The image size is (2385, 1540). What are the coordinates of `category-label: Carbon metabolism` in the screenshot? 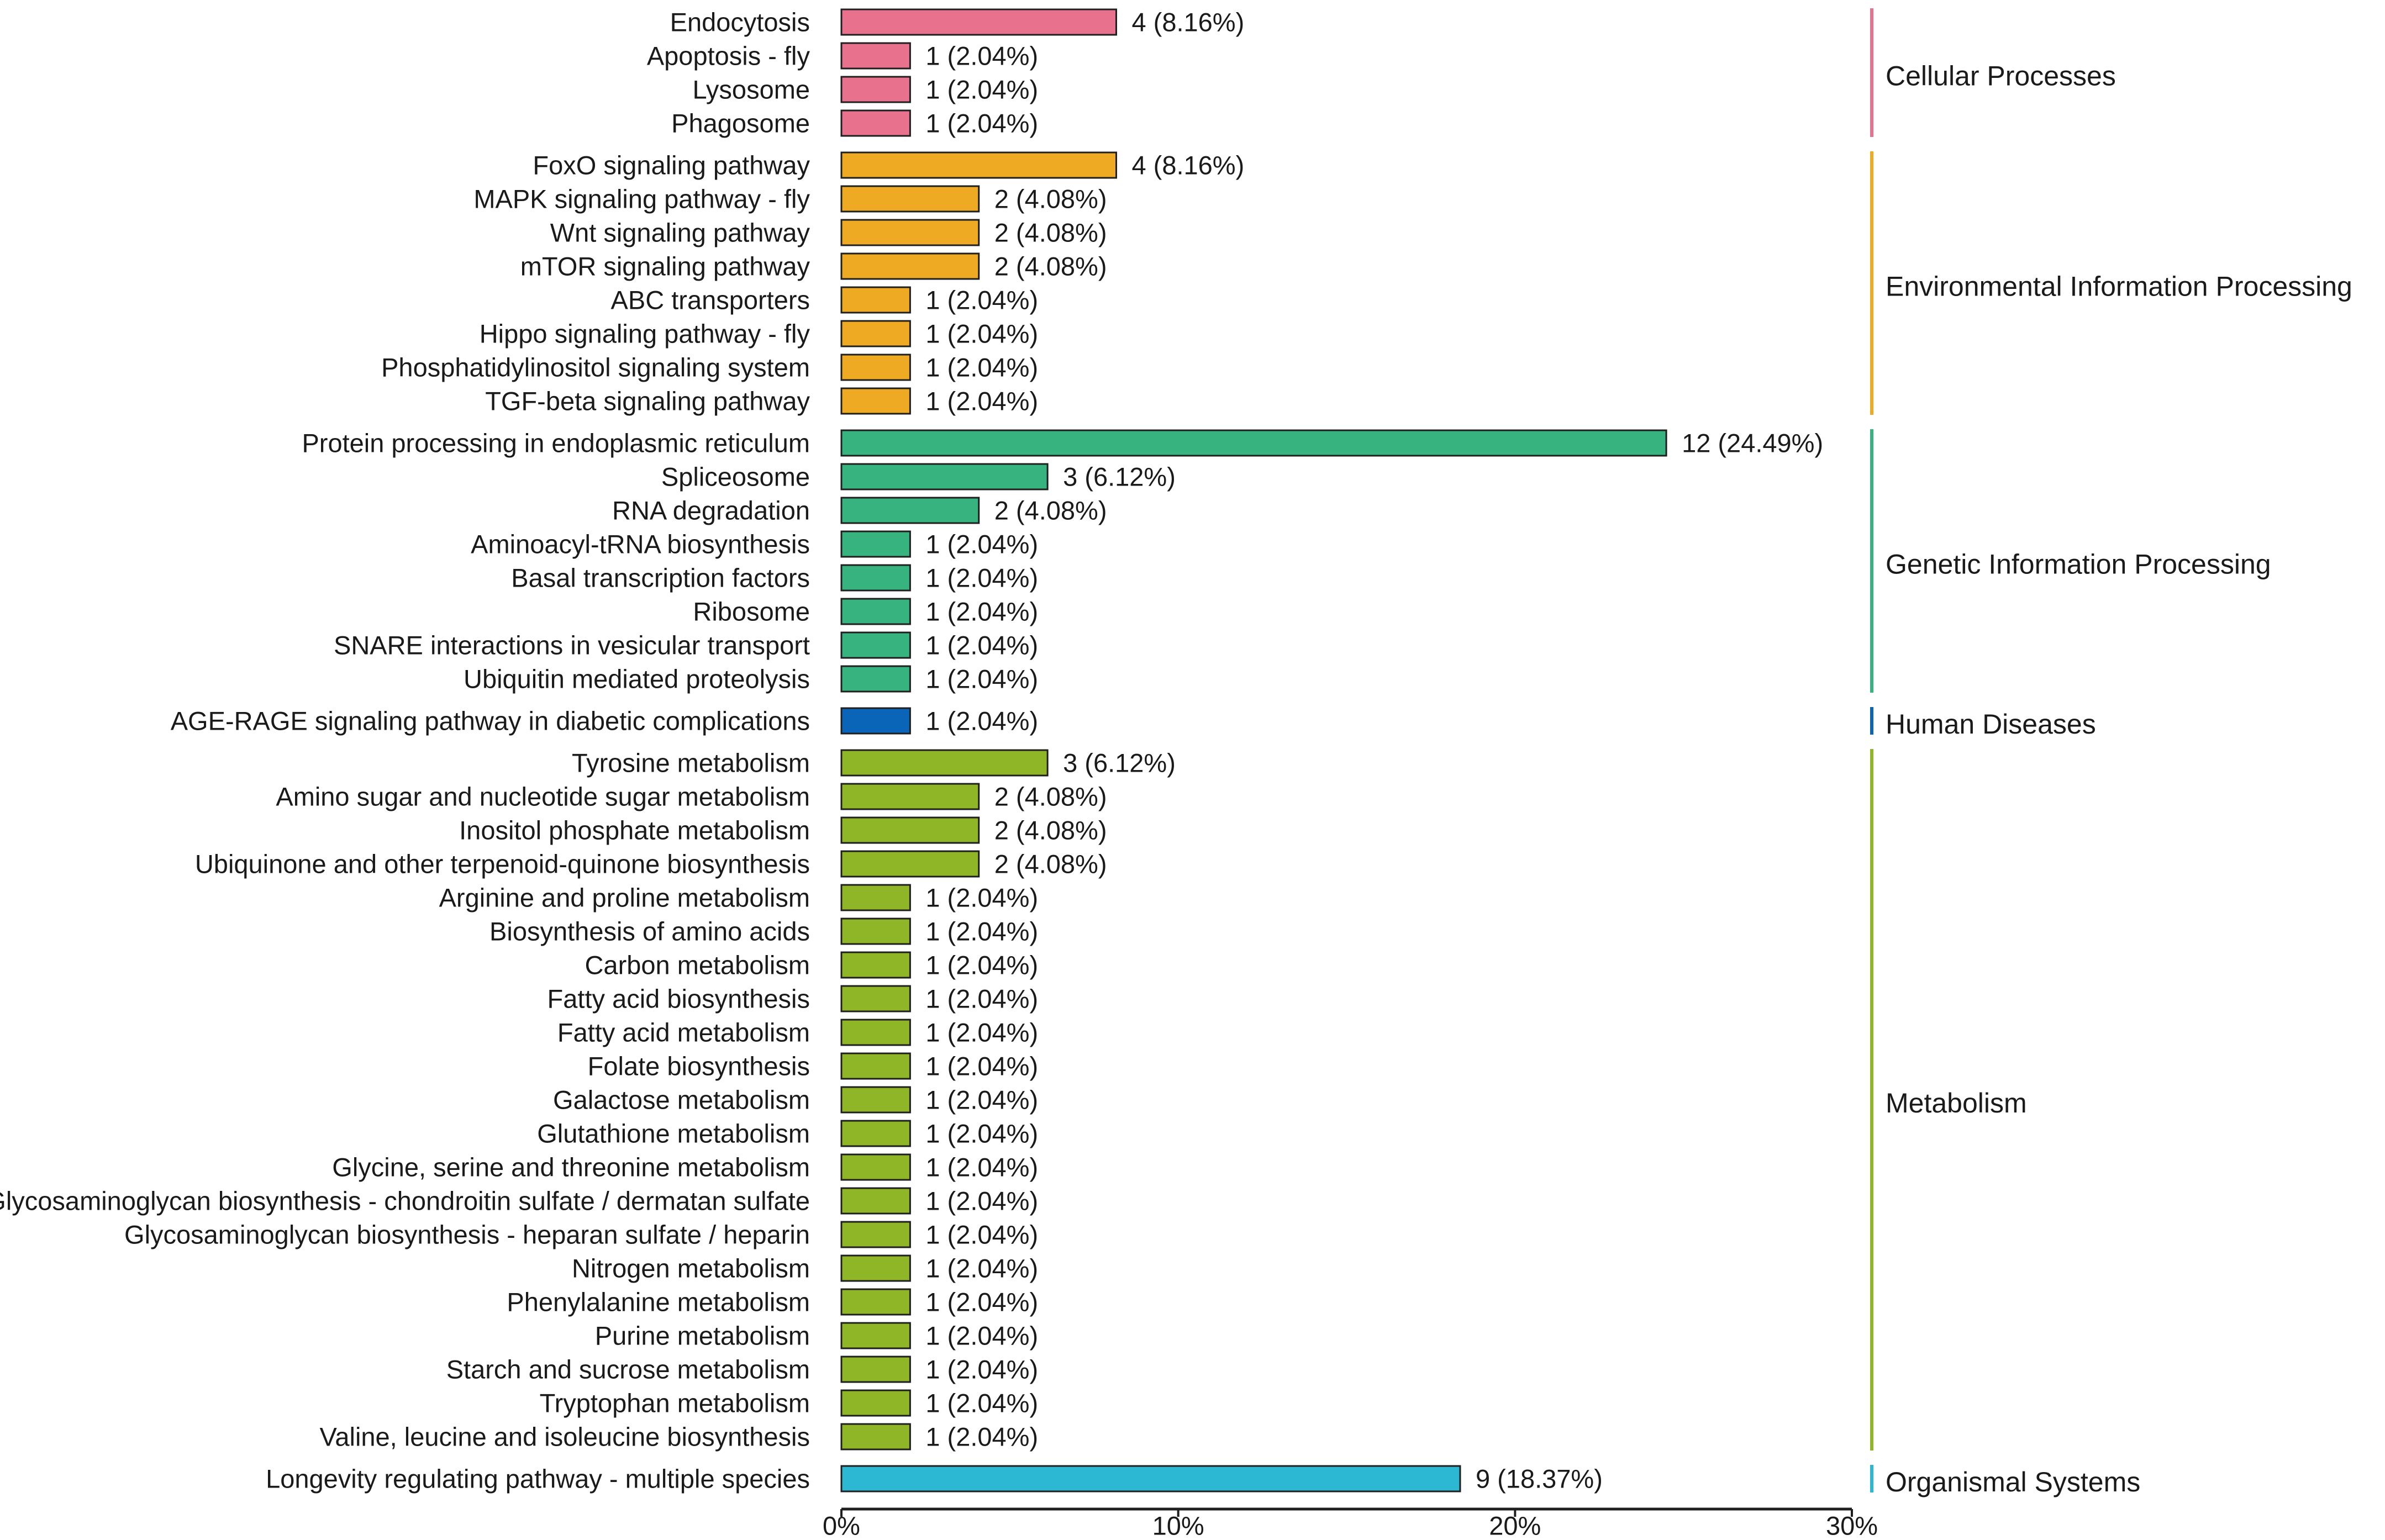 It's located at (697, 965).